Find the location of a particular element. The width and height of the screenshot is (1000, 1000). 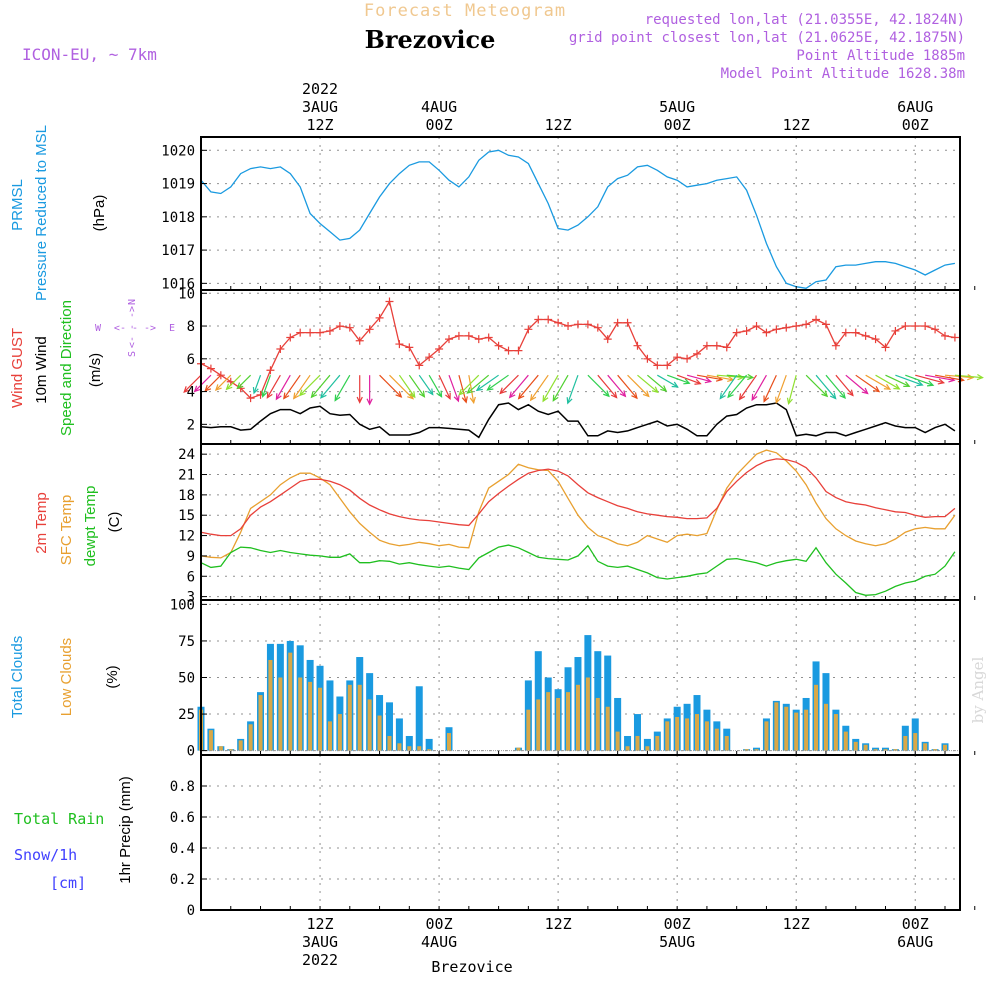

temperature-axis-label: (C) is located at coordinates (114, 522).